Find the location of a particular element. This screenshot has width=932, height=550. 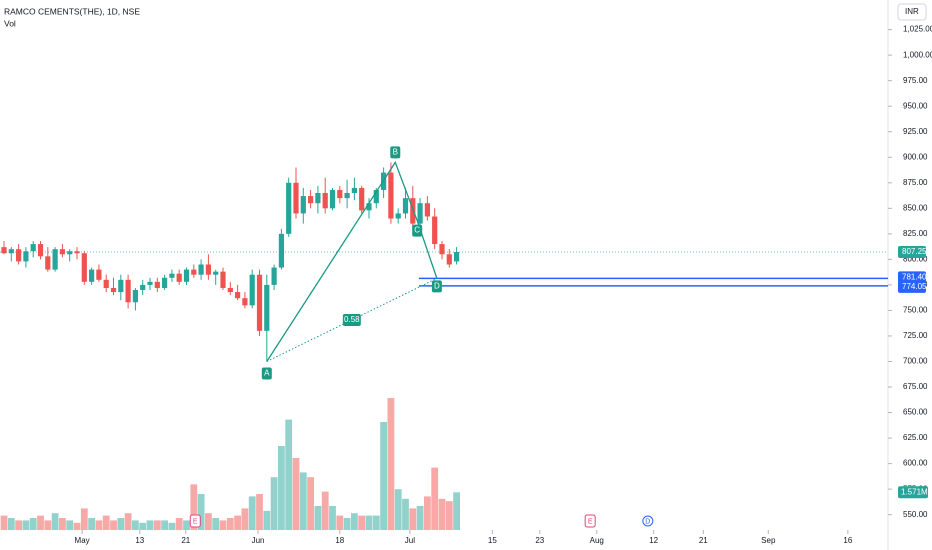

y-tick-label: 625.00 is located at coordinates (915, 437).